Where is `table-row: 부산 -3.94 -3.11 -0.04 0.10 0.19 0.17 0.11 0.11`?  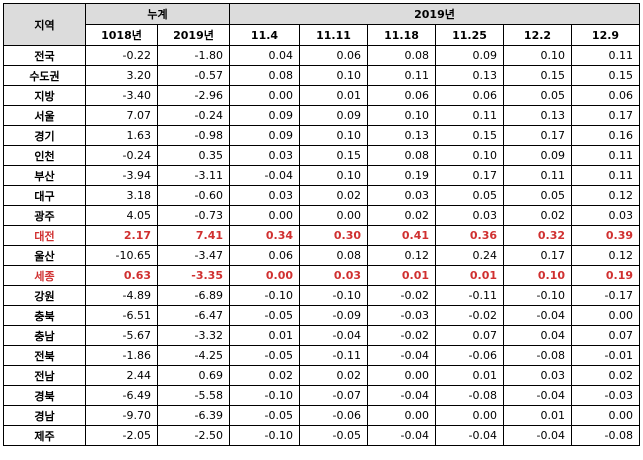 table-row: 부산 -3.94 -3.11 -0.04 0.10 0.19 0.17 0.11 0.11 is located at coordinates (321, 175).